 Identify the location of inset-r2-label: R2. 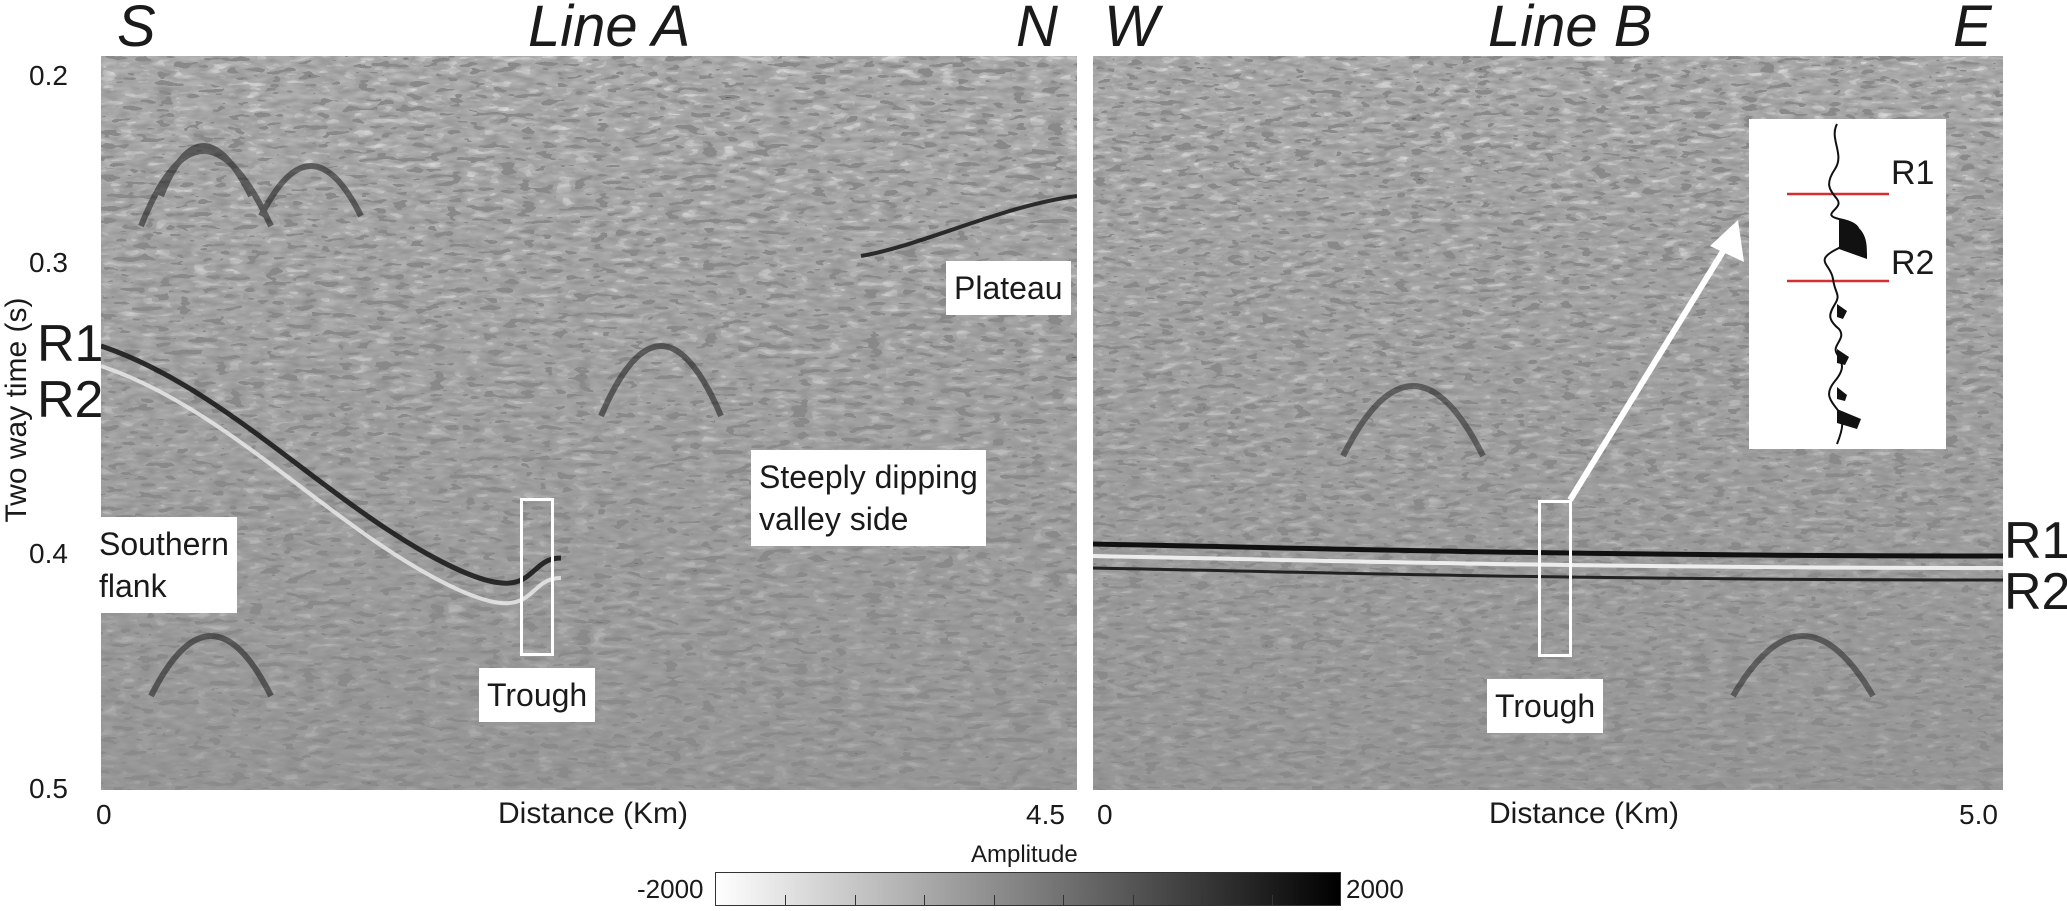
(1913, 263).